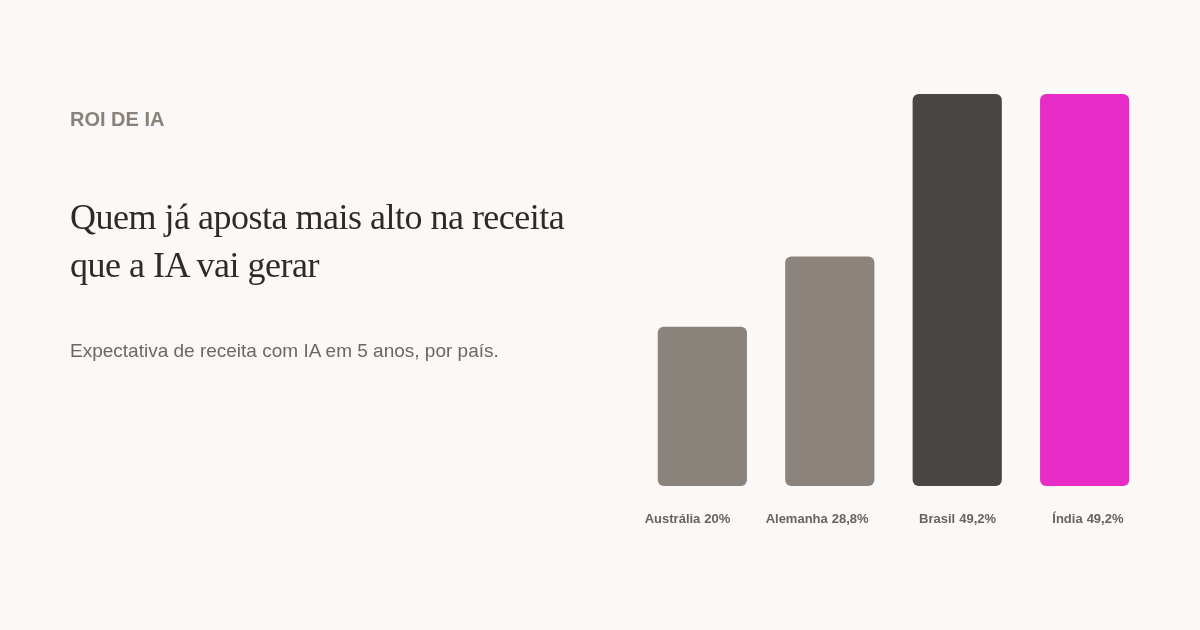 This screenshot has width=1200, height=630. What do you see at coordinates (850, 518) in the screenshot?
I see `data-label: 28,8%` at bounding box center [850, 518].